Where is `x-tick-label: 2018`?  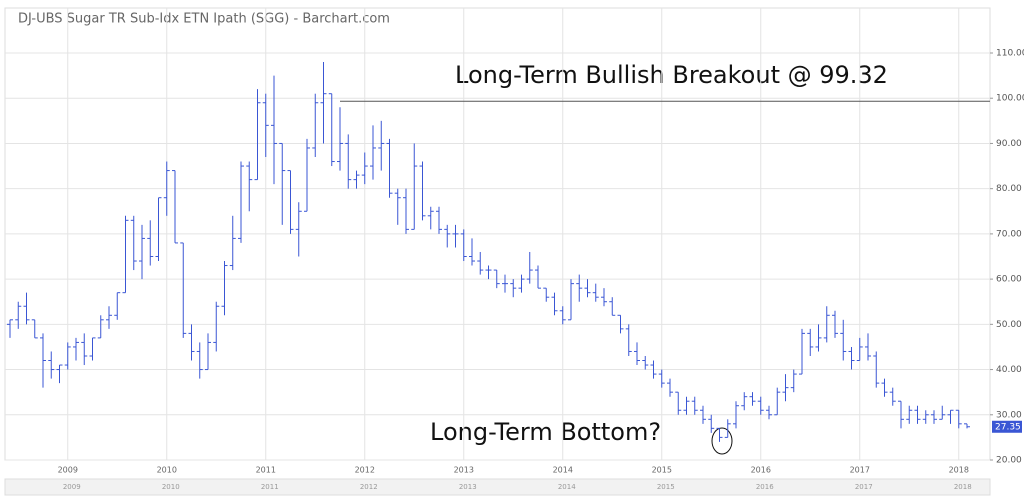 x-tick-label: 2018 is located at coordinates (959, 470).